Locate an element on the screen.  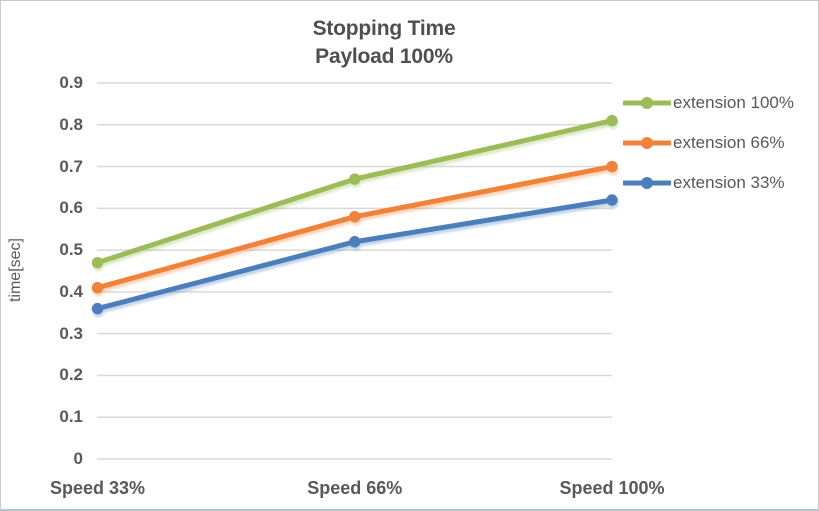
x-tick-label: Speed 100% is located at coordinates (612, 488).